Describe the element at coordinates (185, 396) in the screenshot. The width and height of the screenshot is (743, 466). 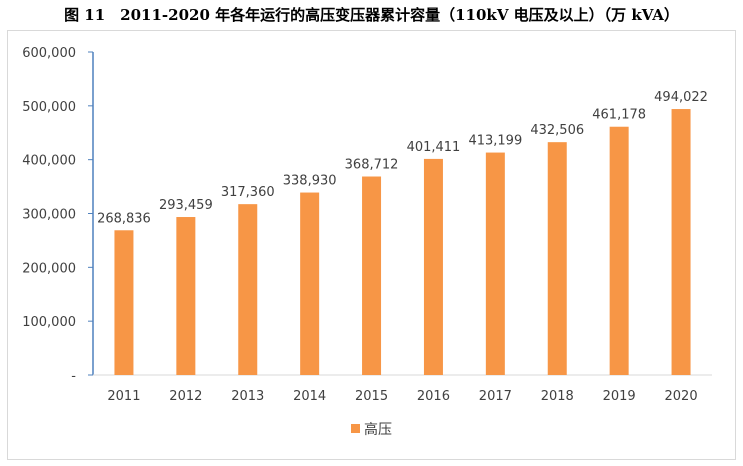
I see `x-tick-label: 2012` at that location.